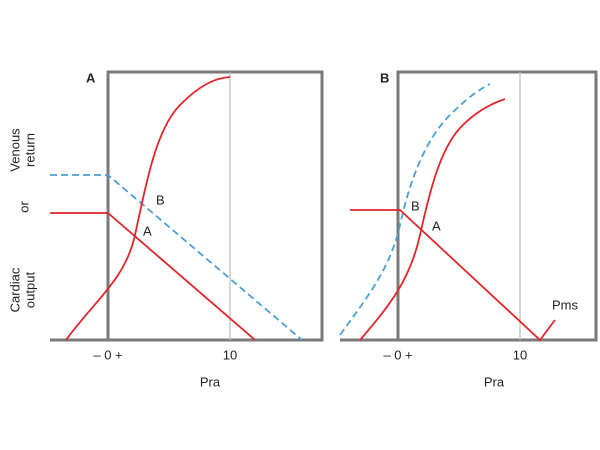 This screenshot has width=600, height=450. Describe the element at coordinates (22, 220) in the screenshot. I see `y-axis-label: Venous return or Cardiac output` at that location.